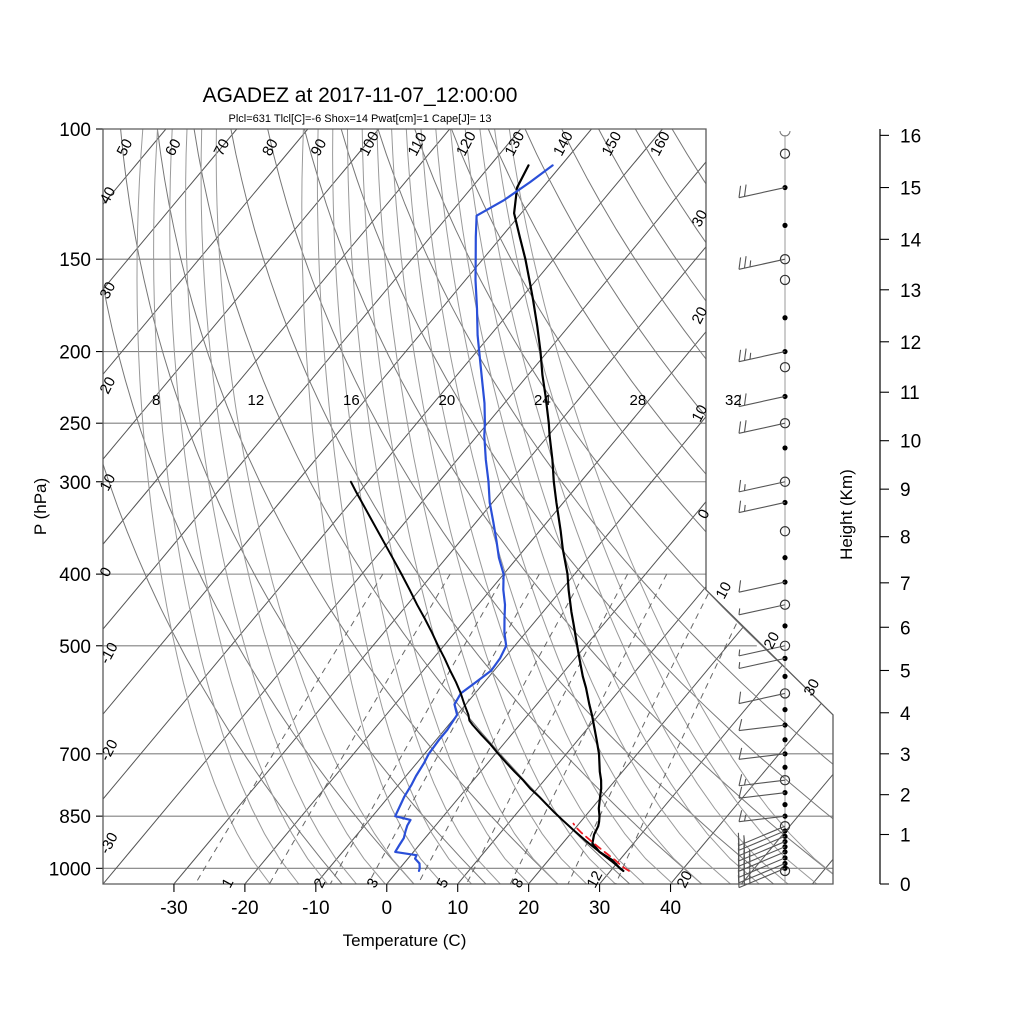  What do you see at coordinates (228, 883) in the screenshot?
I see `mixing-ratio-label: 1` at bounding box center [228, 883].